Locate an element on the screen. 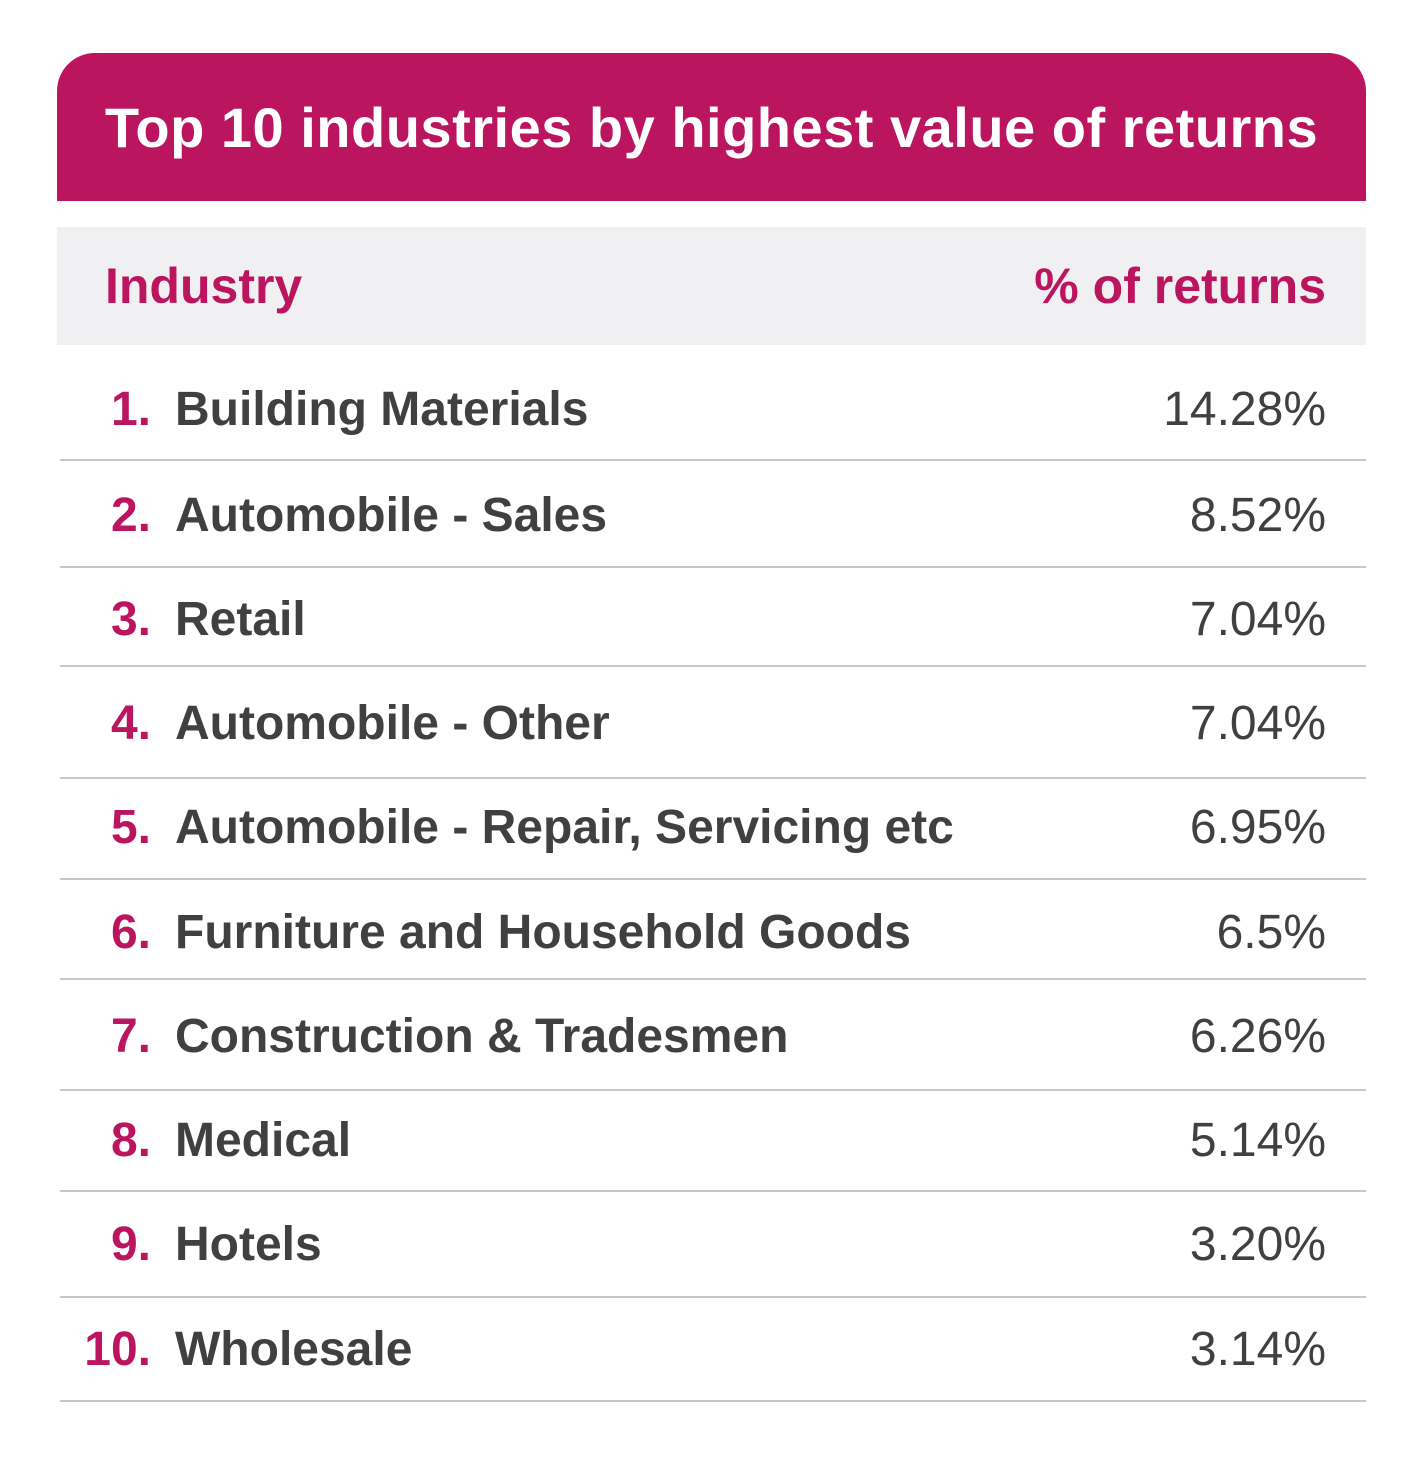  table-row: 7. Construction & Tradesmen 6.26% is located at coordinates (713, 1035).